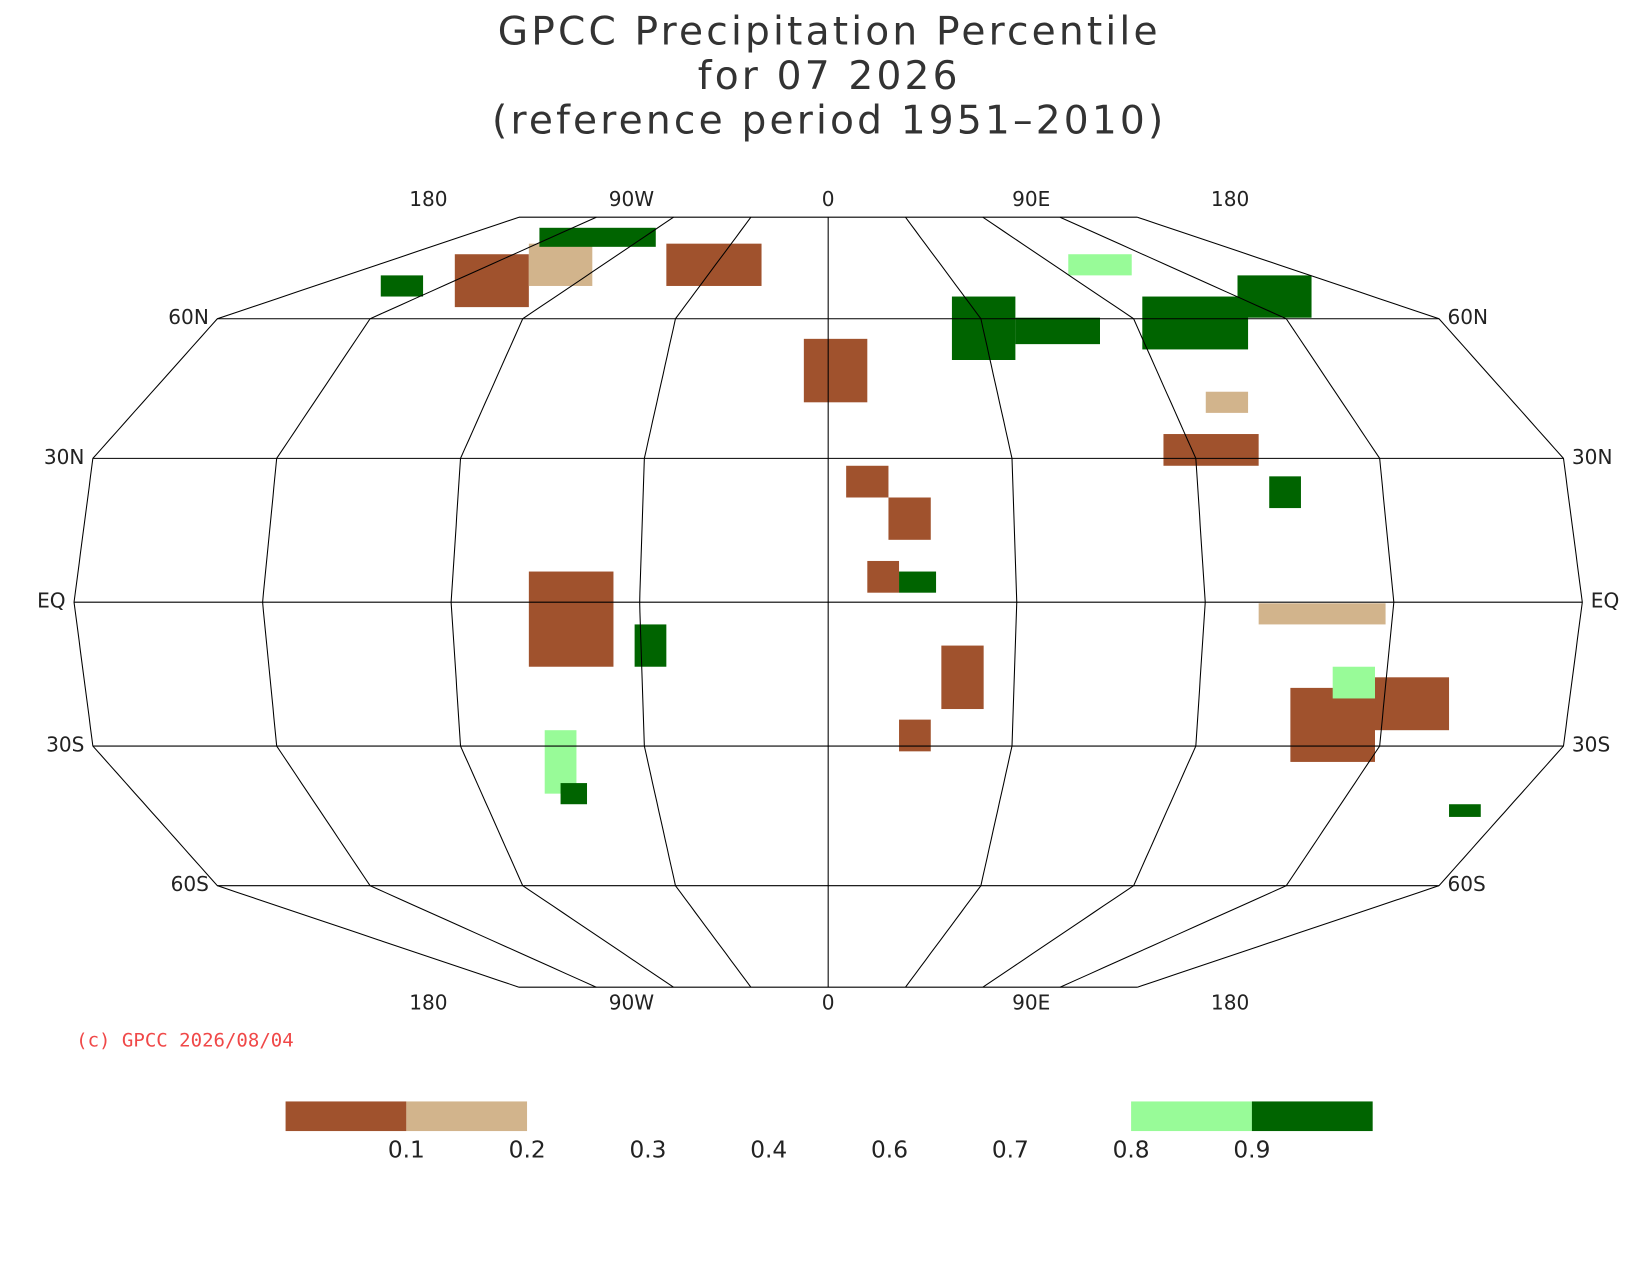 This screenshot has width=1650, height=1270. I want to click on legend-label: 0.1, so click(406, 1150).